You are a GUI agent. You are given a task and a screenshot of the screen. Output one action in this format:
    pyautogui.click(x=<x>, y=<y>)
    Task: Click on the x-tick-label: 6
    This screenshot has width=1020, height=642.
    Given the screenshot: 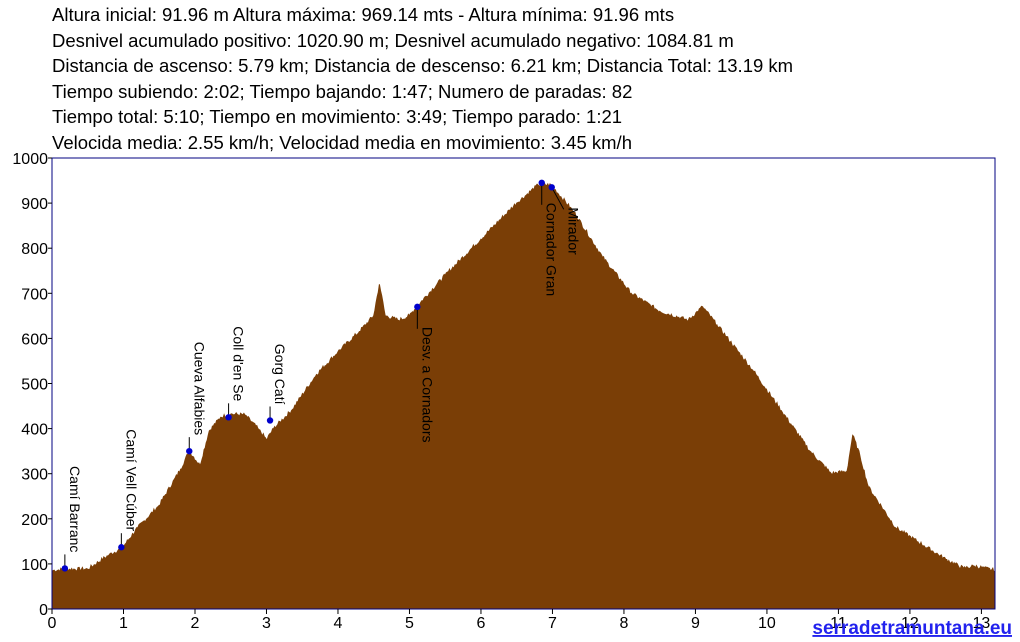 What is the action you would take?
    pyautogui.click(x=481, y=623)
    